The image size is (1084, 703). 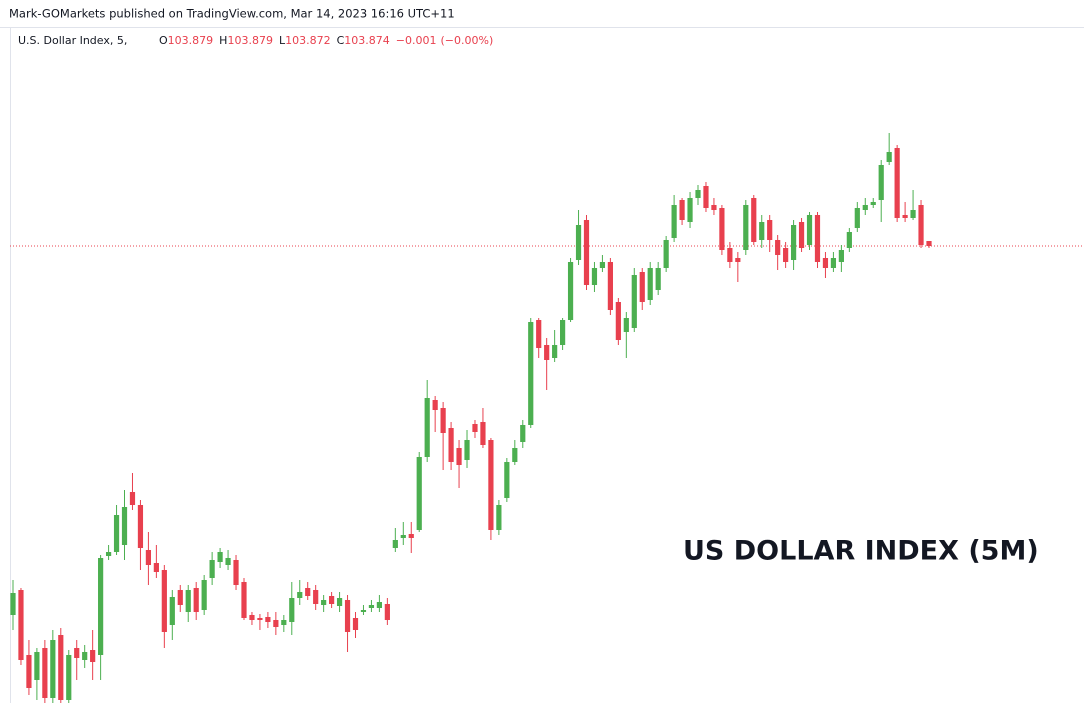 I want to click on open-label: O, so click(x=163, y=40).